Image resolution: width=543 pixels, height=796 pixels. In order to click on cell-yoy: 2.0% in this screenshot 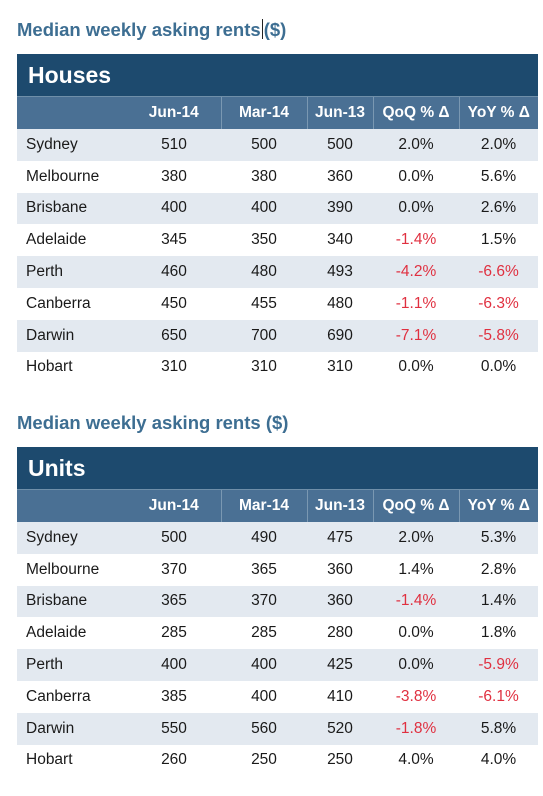, I will do `click(498, 145)`.